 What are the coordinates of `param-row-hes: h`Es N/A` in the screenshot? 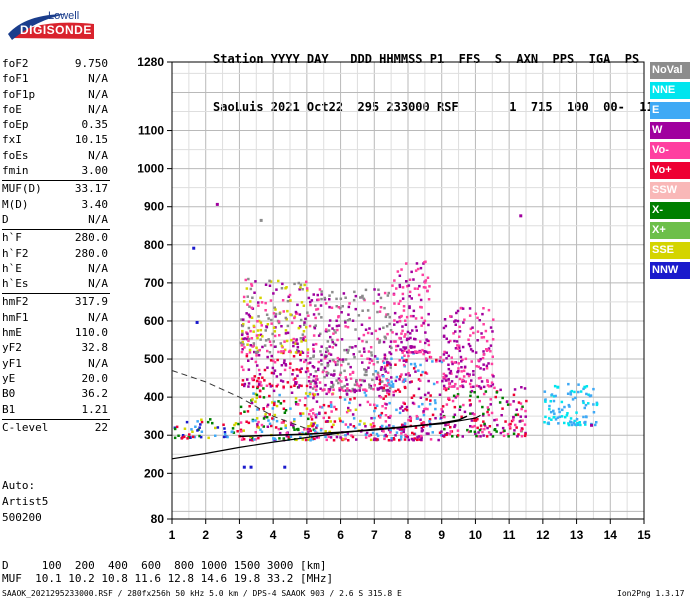 It's located at (56, 283).